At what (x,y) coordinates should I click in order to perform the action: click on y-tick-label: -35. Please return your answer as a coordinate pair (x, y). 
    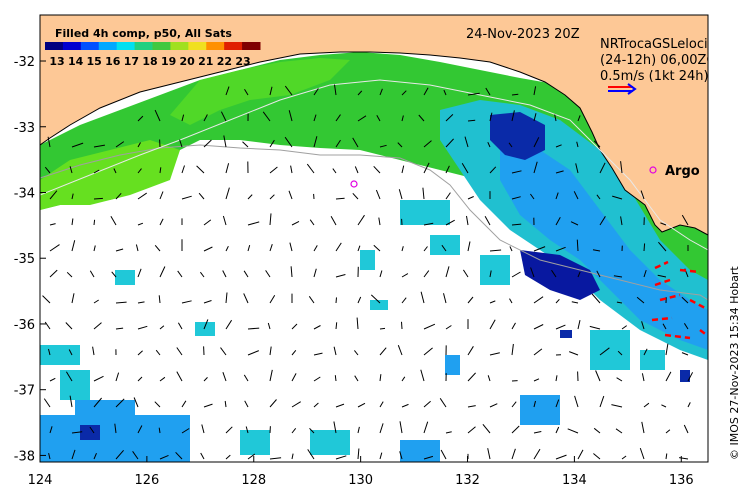
    Looking at the image, I should click on (24, 259).